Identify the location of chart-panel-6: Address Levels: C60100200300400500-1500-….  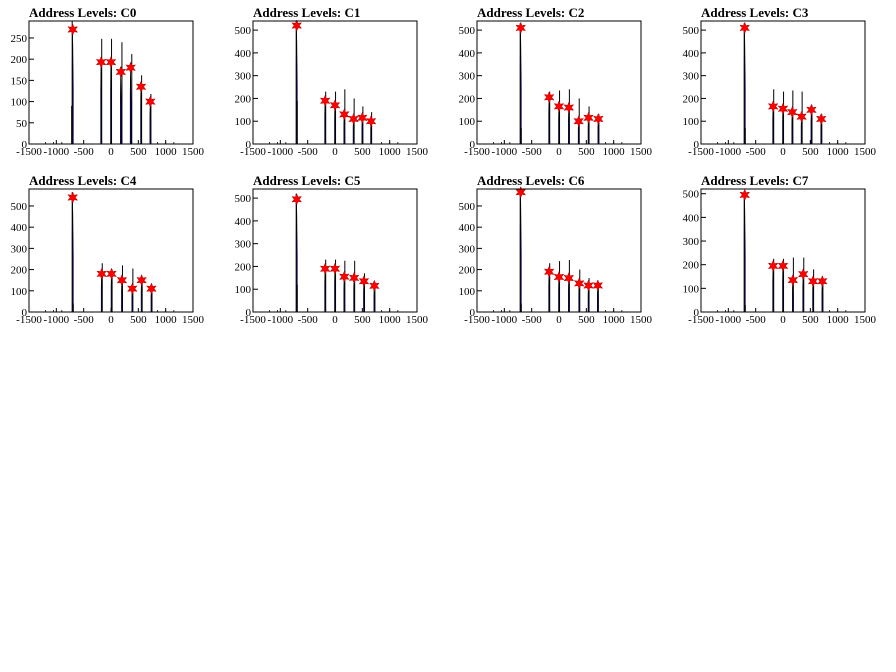
(556, 249).